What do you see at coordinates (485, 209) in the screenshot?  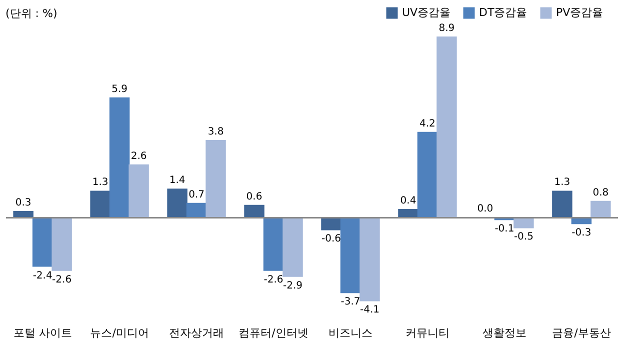 I see `data-label: 0.0` at bounding box center [485, 209].